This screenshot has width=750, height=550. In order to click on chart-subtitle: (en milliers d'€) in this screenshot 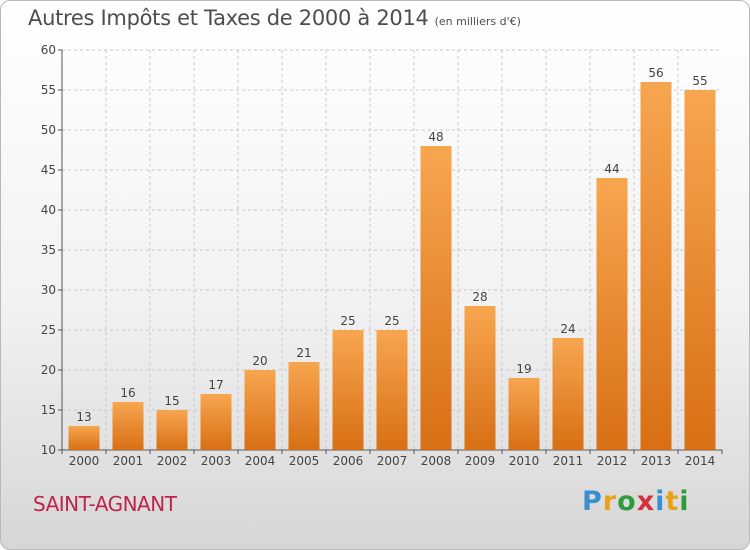, I will do `click(477, 21)`.